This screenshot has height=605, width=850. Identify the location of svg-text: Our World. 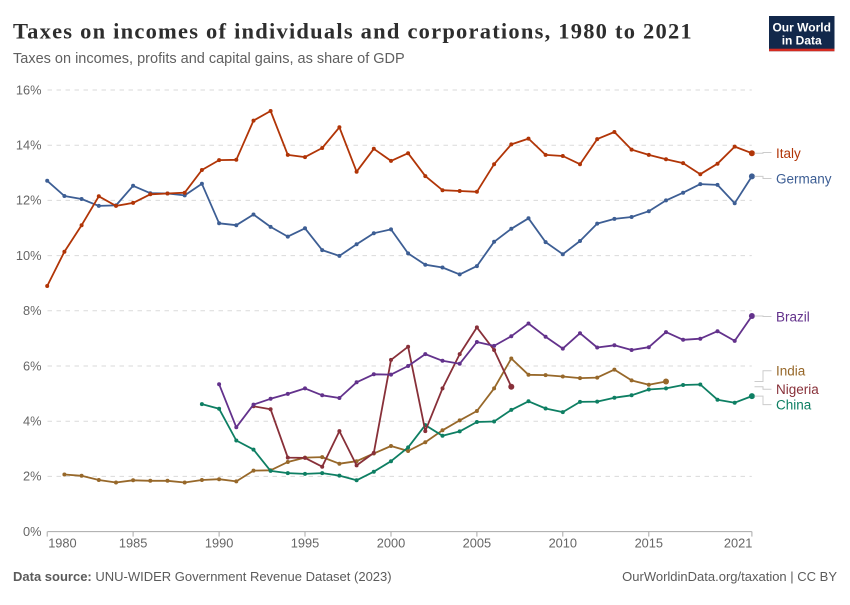
(801, 28).